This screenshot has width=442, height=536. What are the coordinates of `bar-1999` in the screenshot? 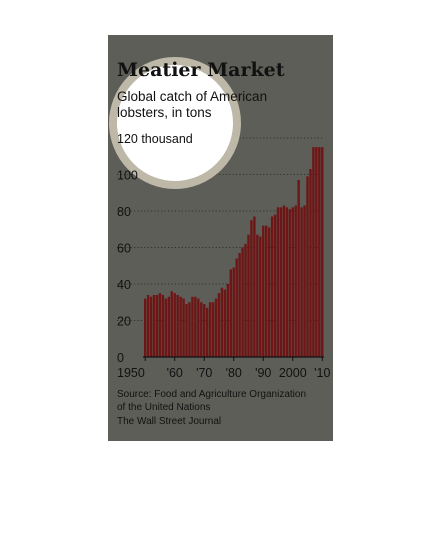 It's located at (290, 283).